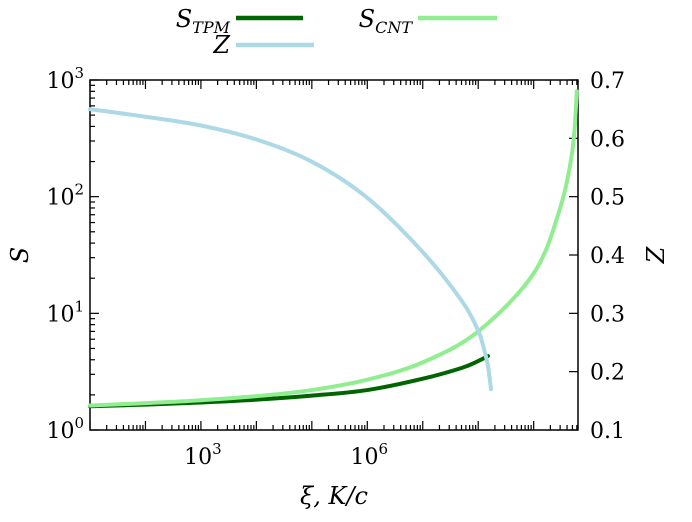 This screenshot has height=522, width=692. Describe the element at coordinates (656, 254) in the screenshot. I see `y-right-axis-label: Z` at that location.